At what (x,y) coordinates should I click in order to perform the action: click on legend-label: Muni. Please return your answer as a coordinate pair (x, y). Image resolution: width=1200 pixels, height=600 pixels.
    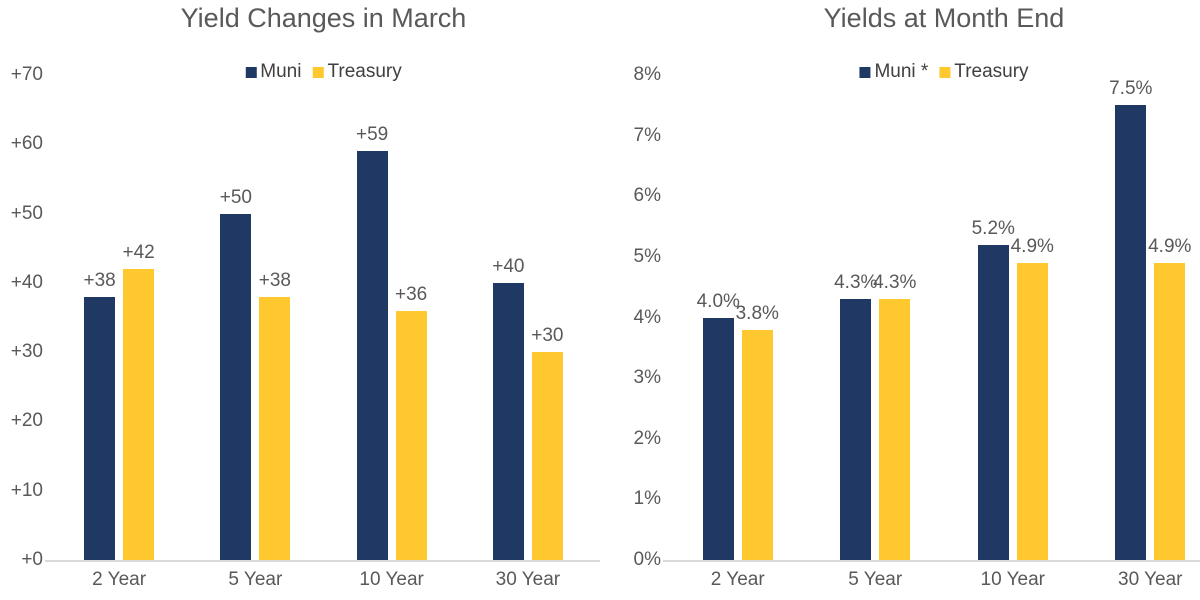
    Looking at the image, I should click on (281, 71).